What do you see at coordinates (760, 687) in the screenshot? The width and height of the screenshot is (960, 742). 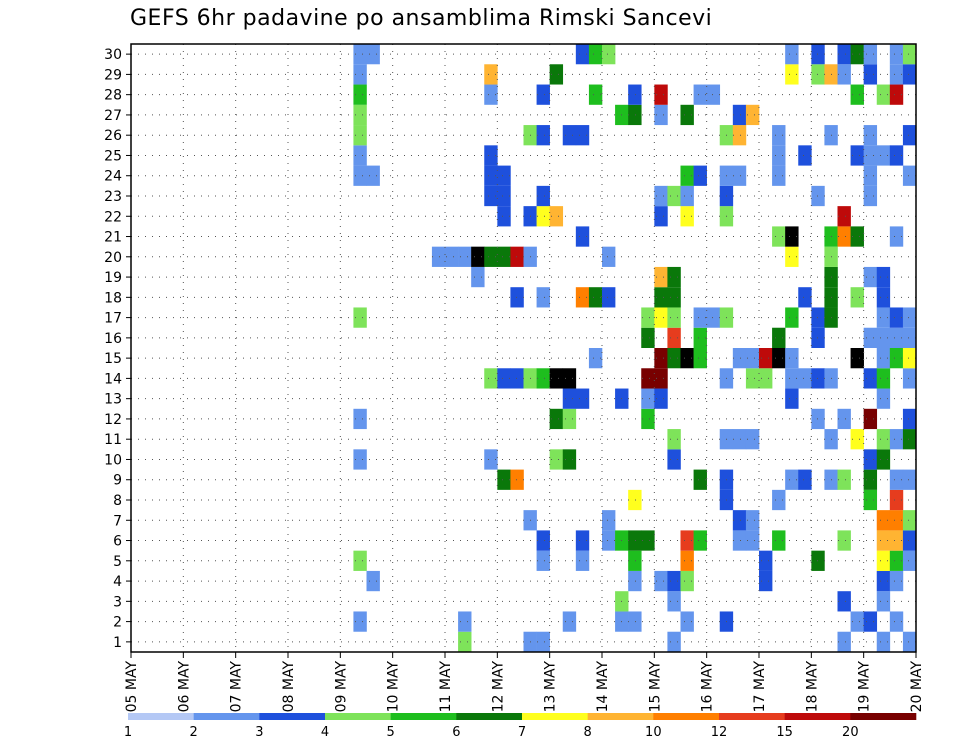 I see `x-tick-label: 17 MAY` at bounding box center [760, 687].